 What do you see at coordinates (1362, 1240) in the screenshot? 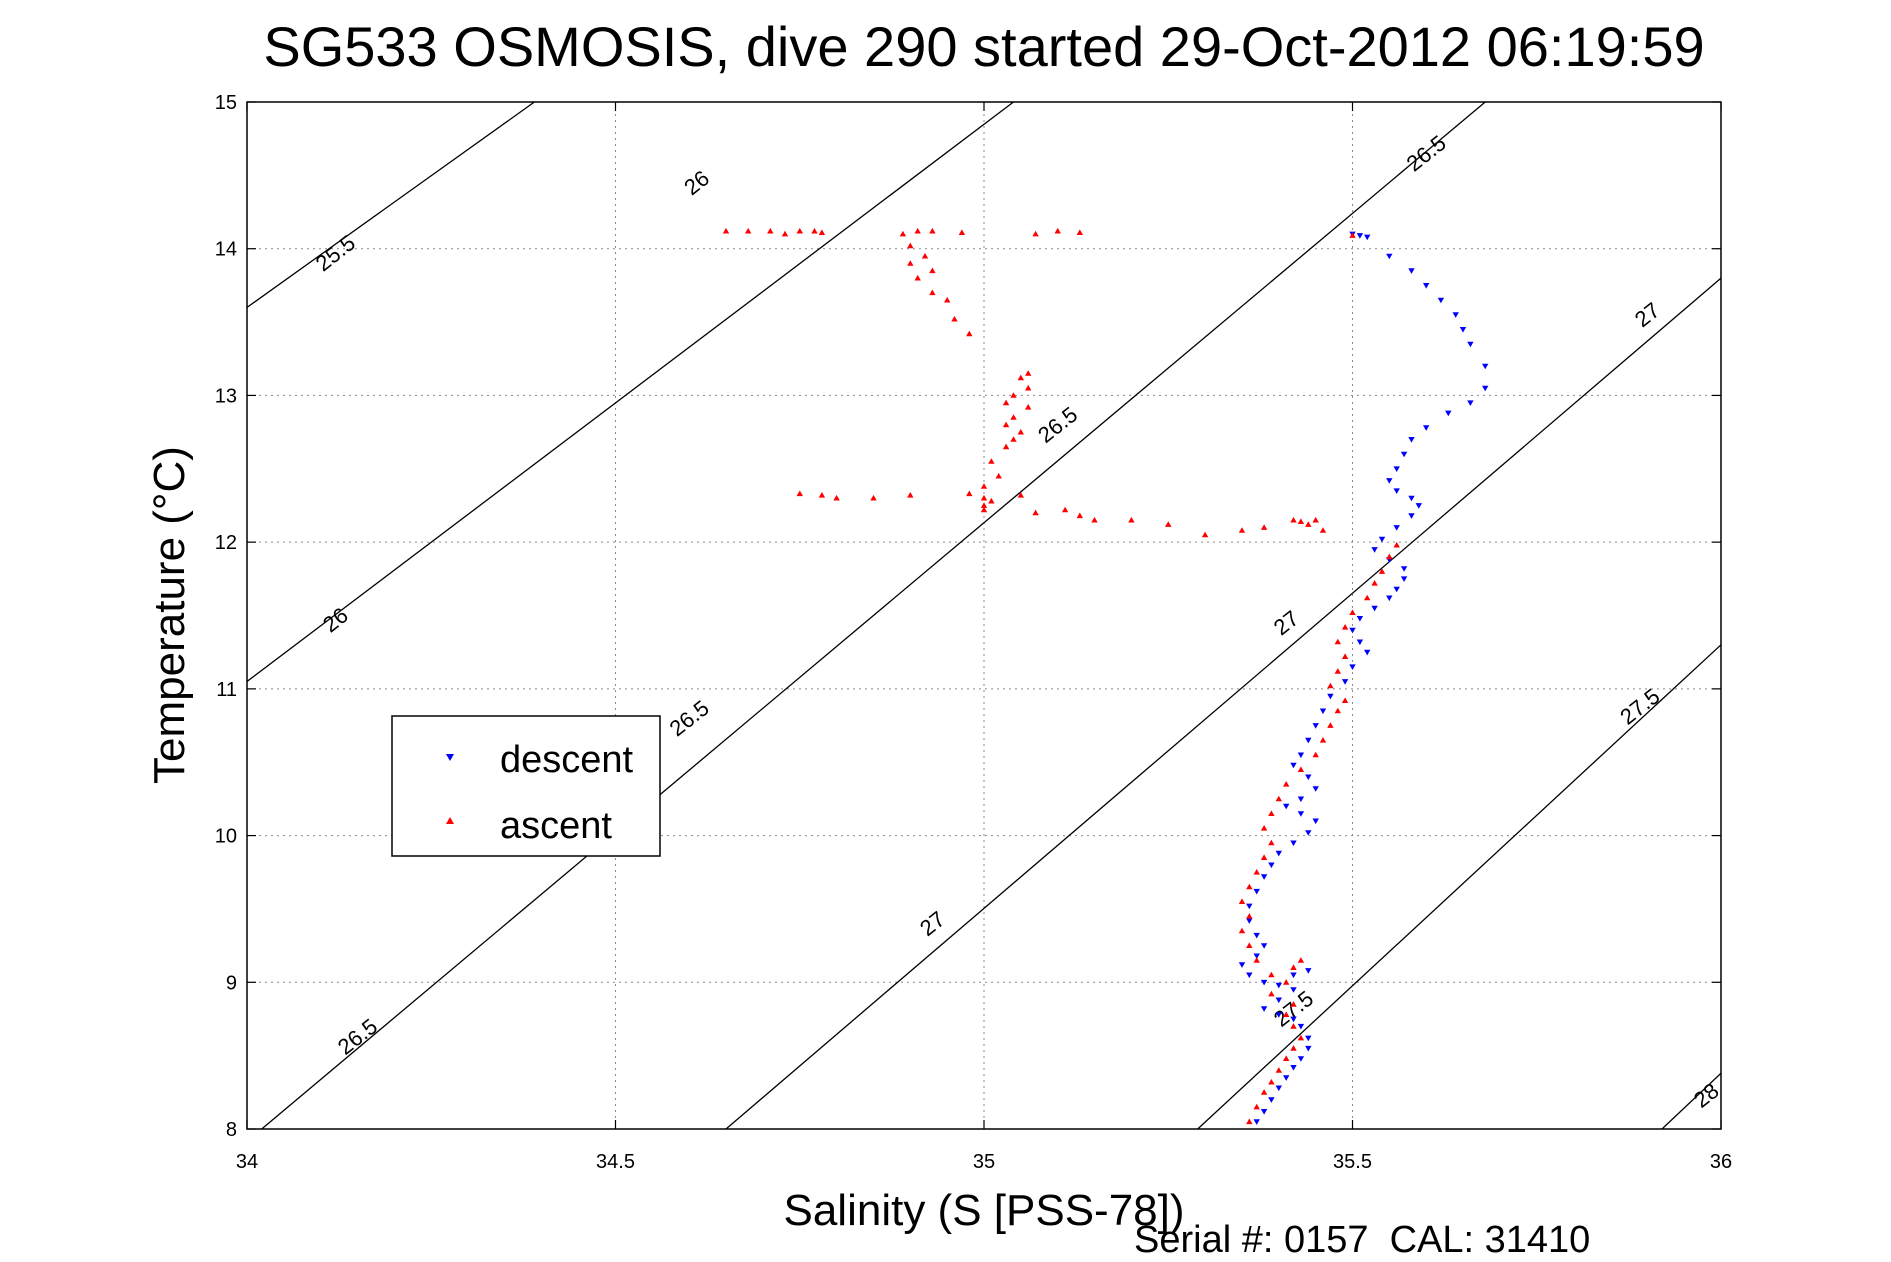
I see `serial-cal-footer: Serial #: 0157 CAL: 31410` at bounding box center [1362, 1240].